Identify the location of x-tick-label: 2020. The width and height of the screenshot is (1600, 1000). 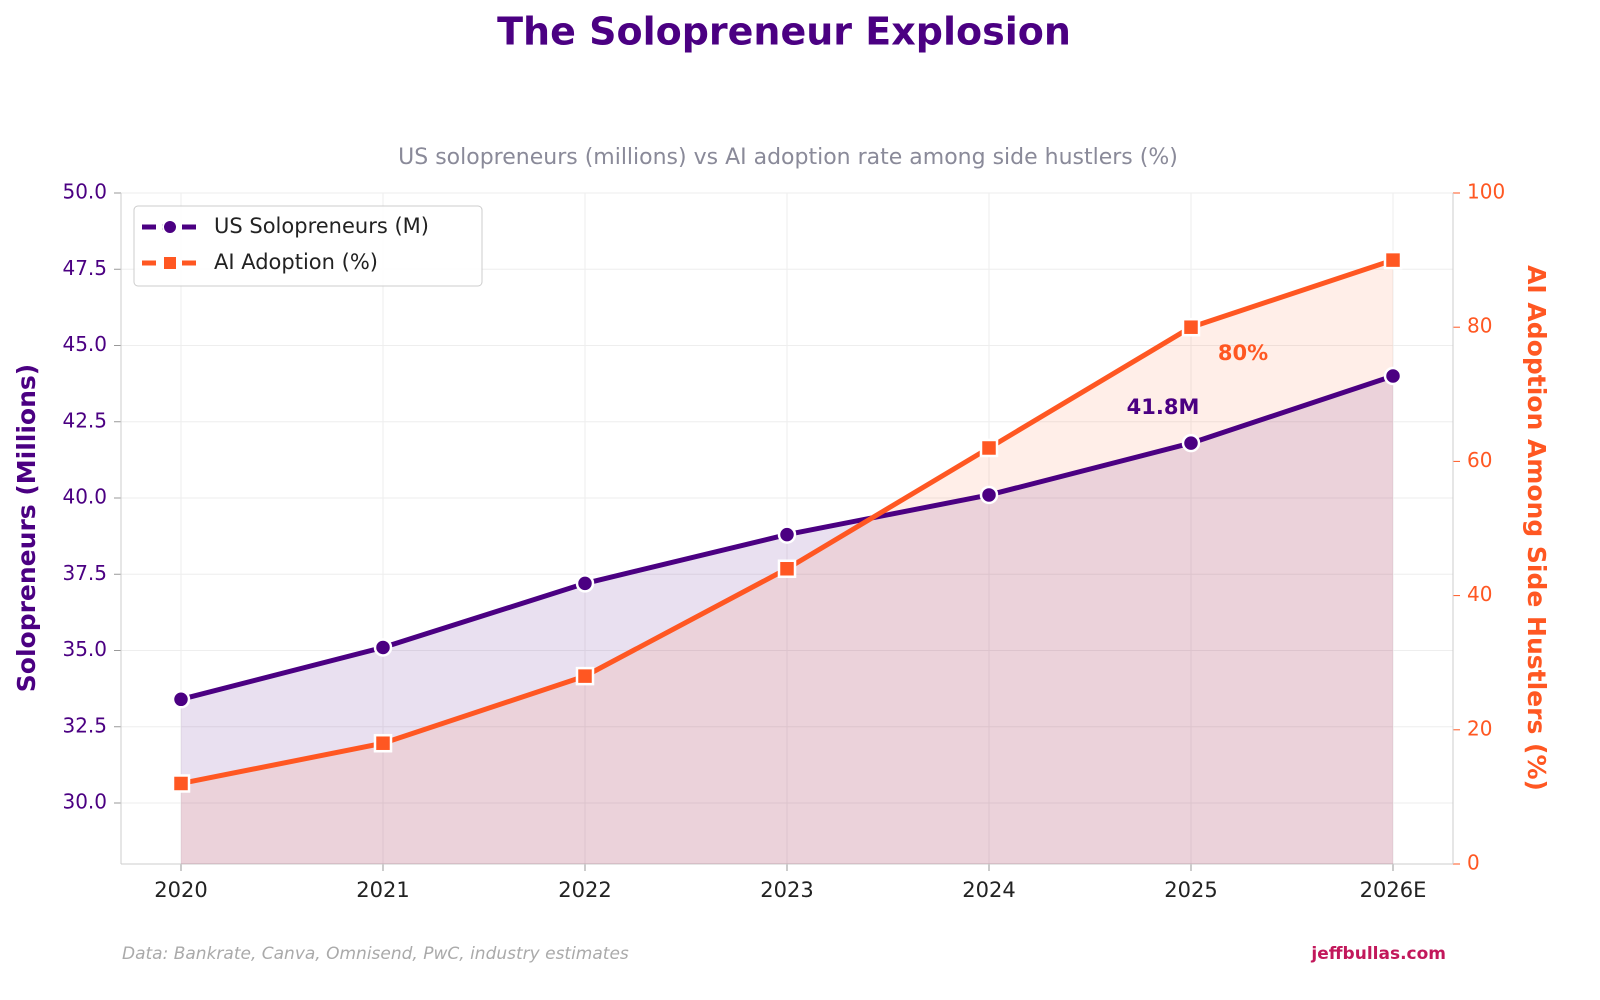
(180, 890).